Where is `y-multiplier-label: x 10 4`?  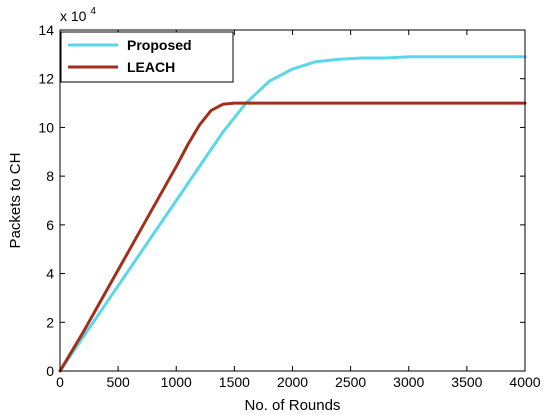 y-multiplier-label: x 10 4 is located at coordinates (78, 15).